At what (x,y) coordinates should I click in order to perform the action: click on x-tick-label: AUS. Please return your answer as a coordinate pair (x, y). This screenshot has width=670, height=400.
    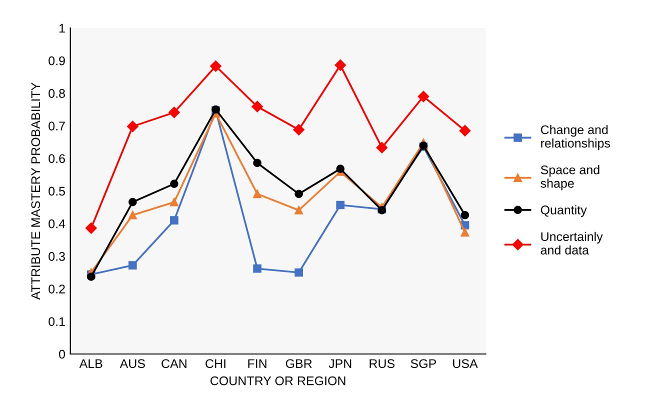
    Looking at the image, I should click on (132, 363).